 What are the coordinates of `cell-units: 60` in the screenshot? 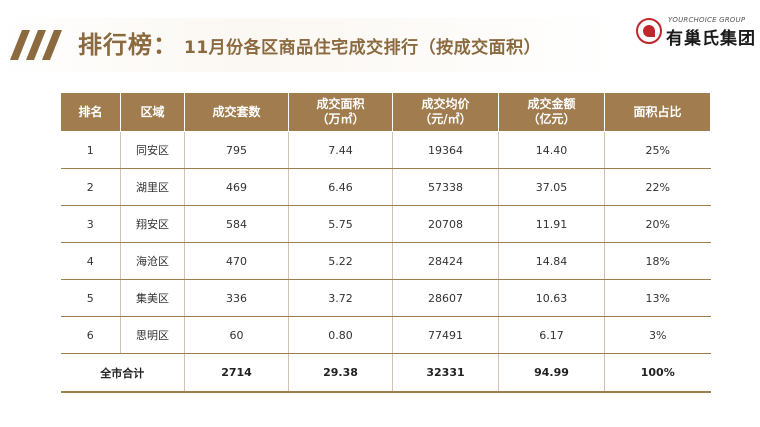 It's located at (236, 335).